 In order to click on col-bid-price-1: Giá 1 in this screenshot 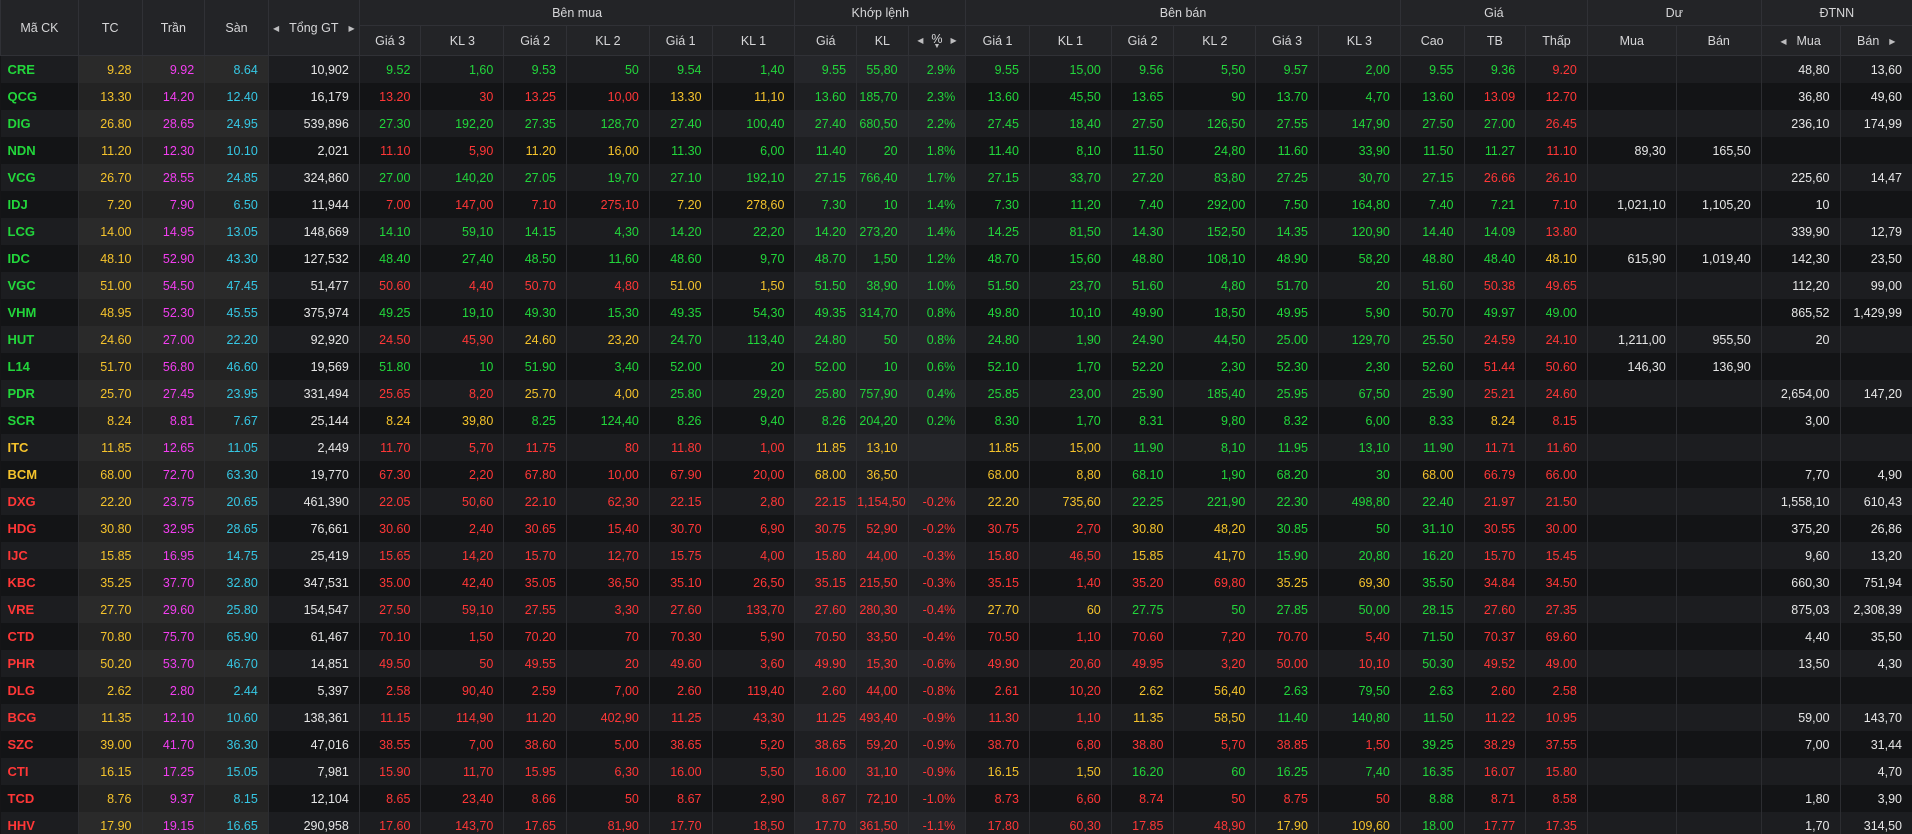, I will do `click(680, 40)`.